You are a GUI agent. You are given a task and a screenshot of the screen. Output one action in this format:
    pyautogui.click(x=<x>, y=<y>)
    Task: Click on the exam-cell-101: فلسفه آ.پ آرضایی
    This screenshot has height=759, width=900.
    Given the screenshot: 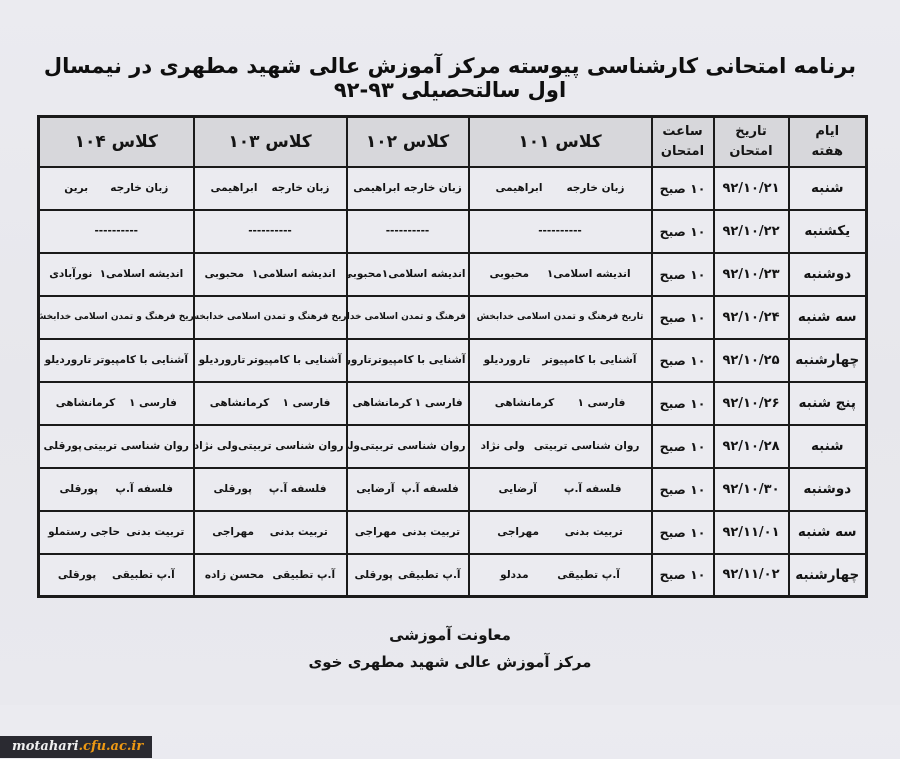 What is the action you would take?
    pyautogui.click(x=560, y=489)
    